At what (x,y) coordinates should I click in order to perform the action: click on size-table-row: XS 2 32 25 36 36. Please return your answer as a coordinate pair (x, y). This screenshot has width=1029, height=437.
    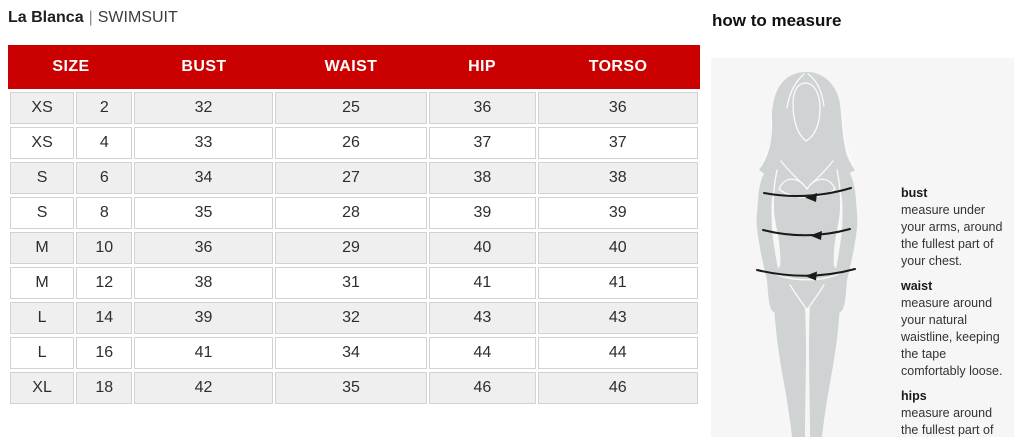
    Looking at the image, I should click on (354, 108).